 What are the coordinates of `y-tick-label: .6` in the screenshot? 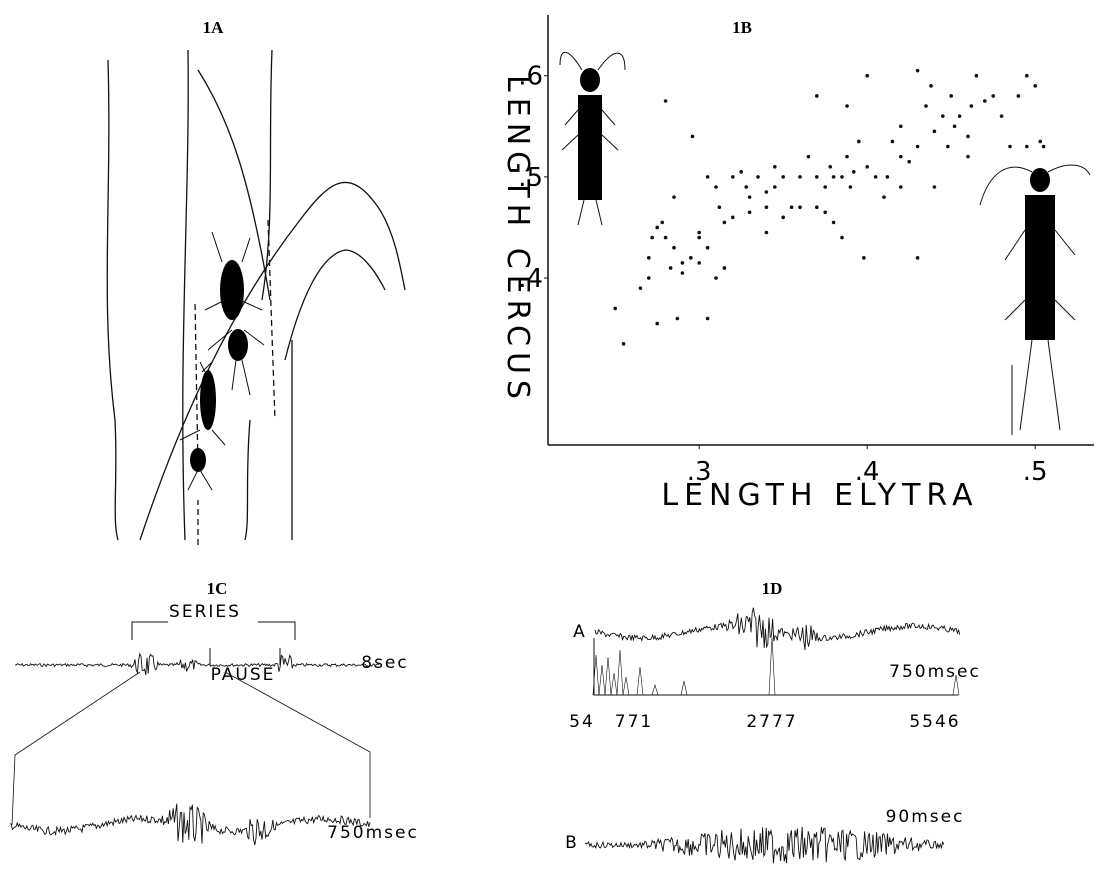 It's located at (530, 77).